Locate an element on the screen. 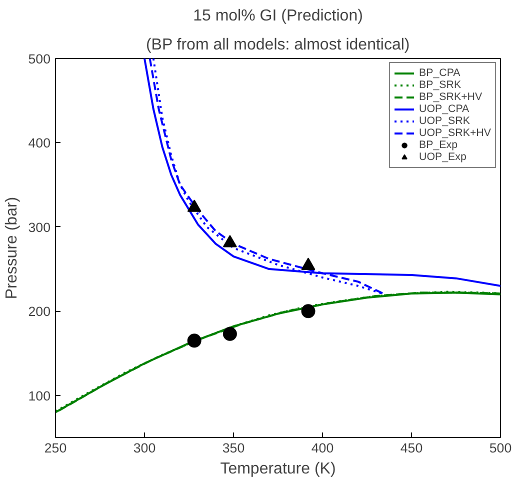 The width and height of the screenshot is (529, 485). y-tick-label: 500 is located at coordinates (39, 59).